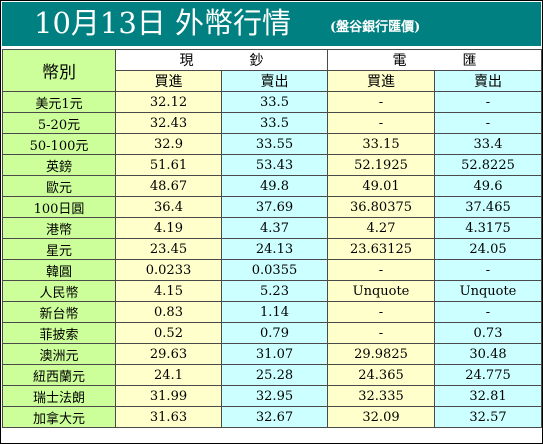 This screenshot has width=543, height=444. I want to click on currency-cell: 菲披索, so click(59, 333).